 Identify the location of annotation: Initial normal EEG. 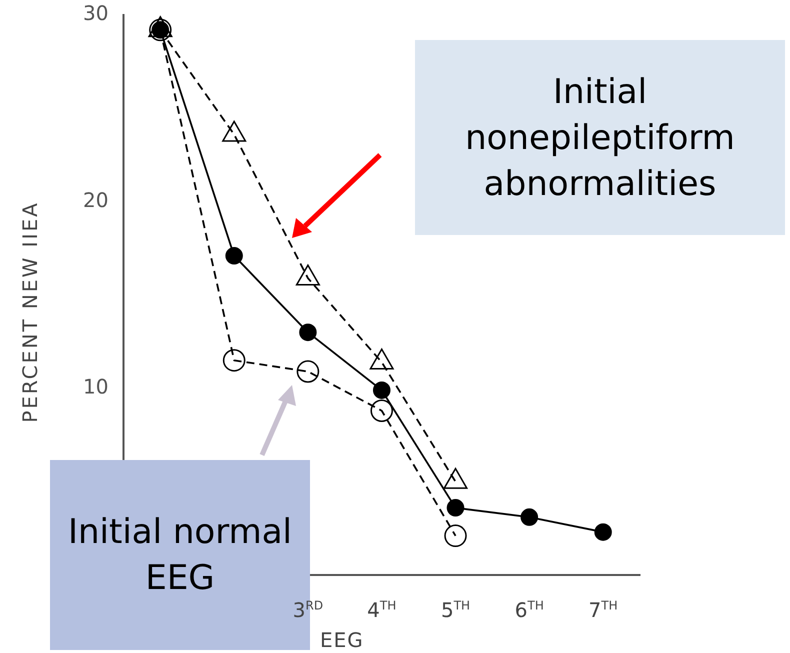
(180, 555).